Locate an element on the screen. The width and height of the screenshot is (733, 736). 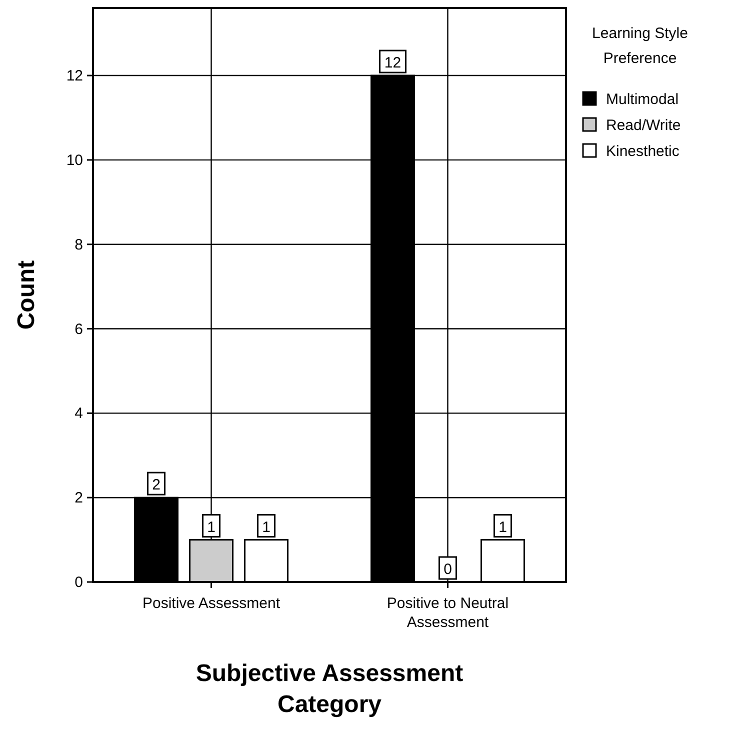
legend-label: Kinesthetic is located at coordinates (643, 151).